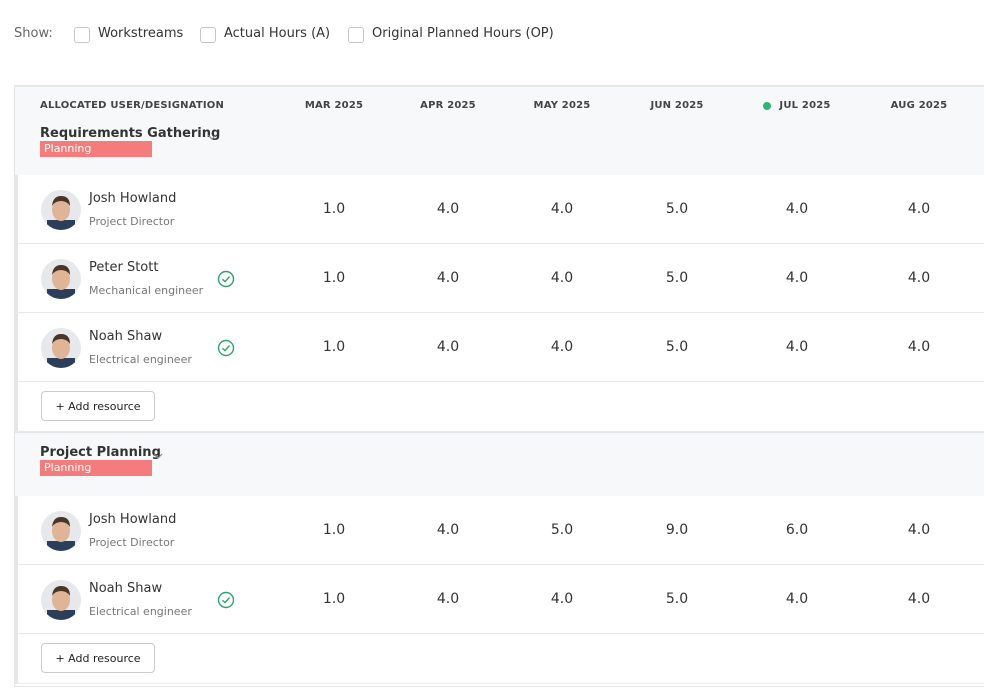  I want to click on hours-value: 9.0, so click(677, 530).